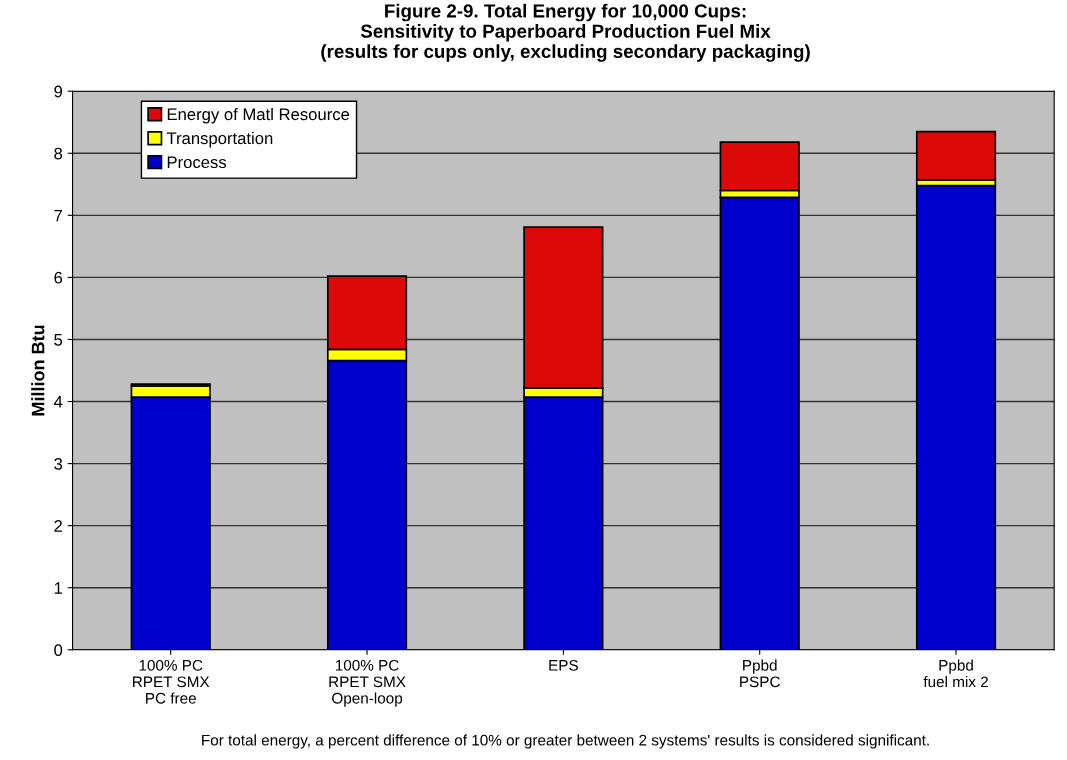 This screenshot has height=760, width=1067. What do you see at coordinates (58, 91) in the screenshot?
I see `y-tick-label: 9` at bounding box center [58, 91].